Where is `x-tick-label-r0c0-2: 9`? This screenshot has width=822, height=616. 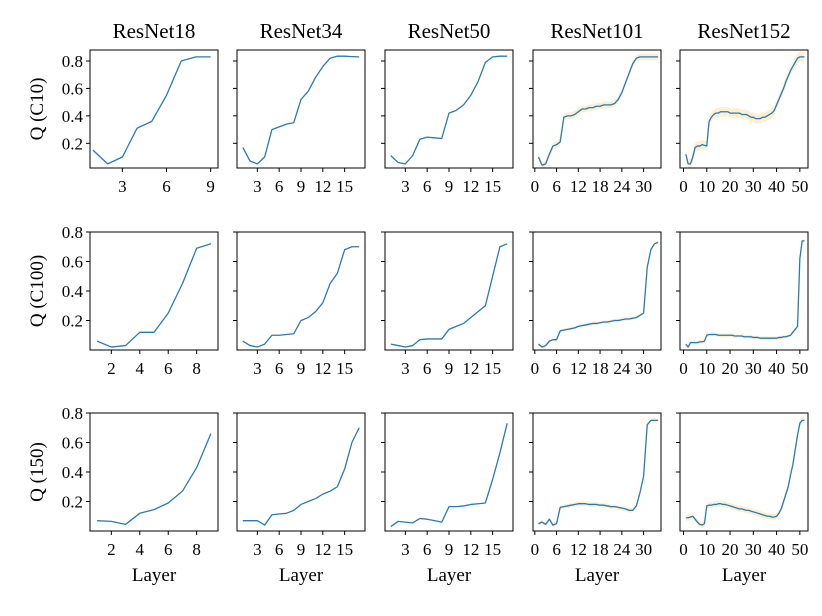
x-tick-label-r0c0-2: 9 is located at coordinates (210, 186).